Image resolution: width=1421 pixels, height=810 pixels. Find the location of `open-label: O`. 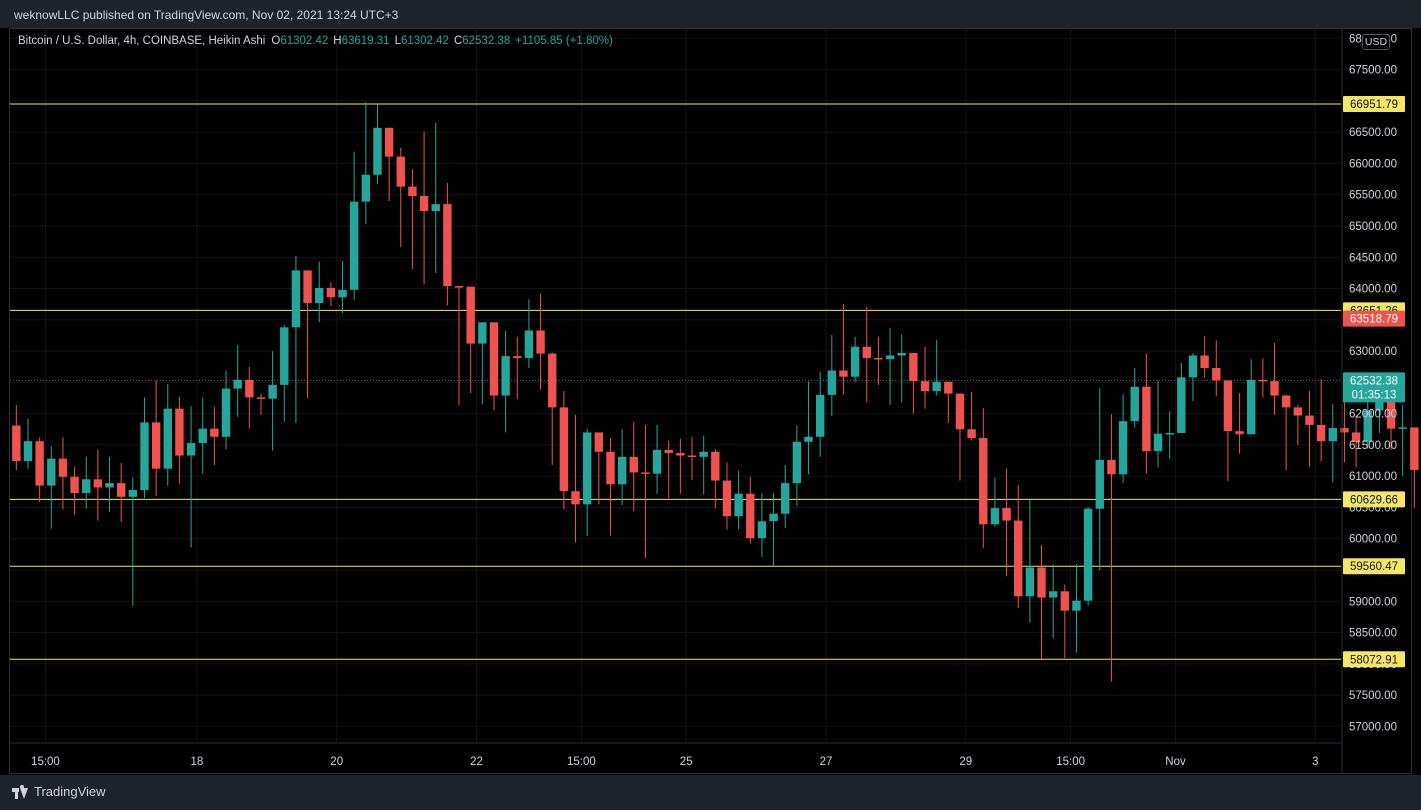

open-label: O is located at coordinates (276, 41).